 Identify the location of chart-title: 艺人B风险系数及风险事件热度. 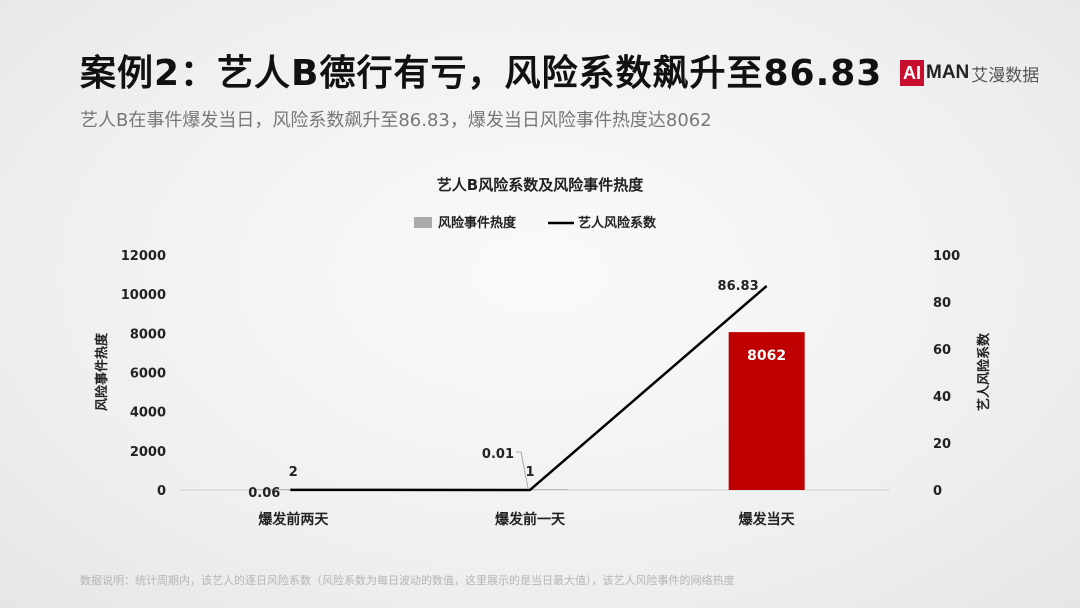
(540, 185).